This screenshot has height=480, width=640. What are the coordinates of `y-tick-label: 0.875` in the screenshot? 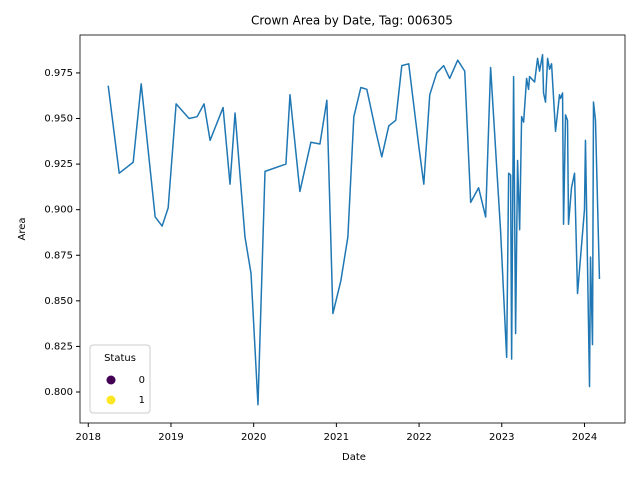 It's located at (58, 255).